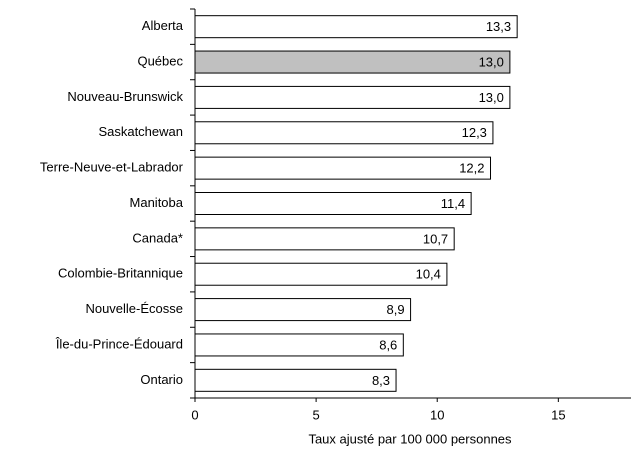 The height and width of the screenshot is (451, 641). Describe the element at coordinates (160, 60) in the screenshot. I see `category-label: Québec` at that location.